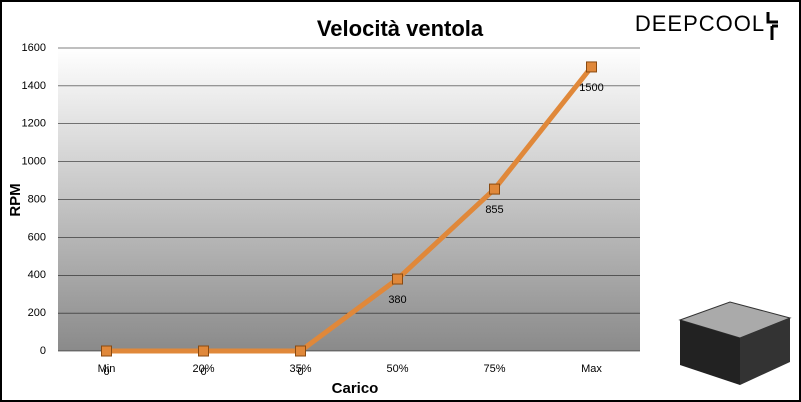 The image size is (801, 402). What do you see at coordinates (400, 28) in the screenshot?
I see `chart-title: Velocità ventola` at bounding box center [400, 28].